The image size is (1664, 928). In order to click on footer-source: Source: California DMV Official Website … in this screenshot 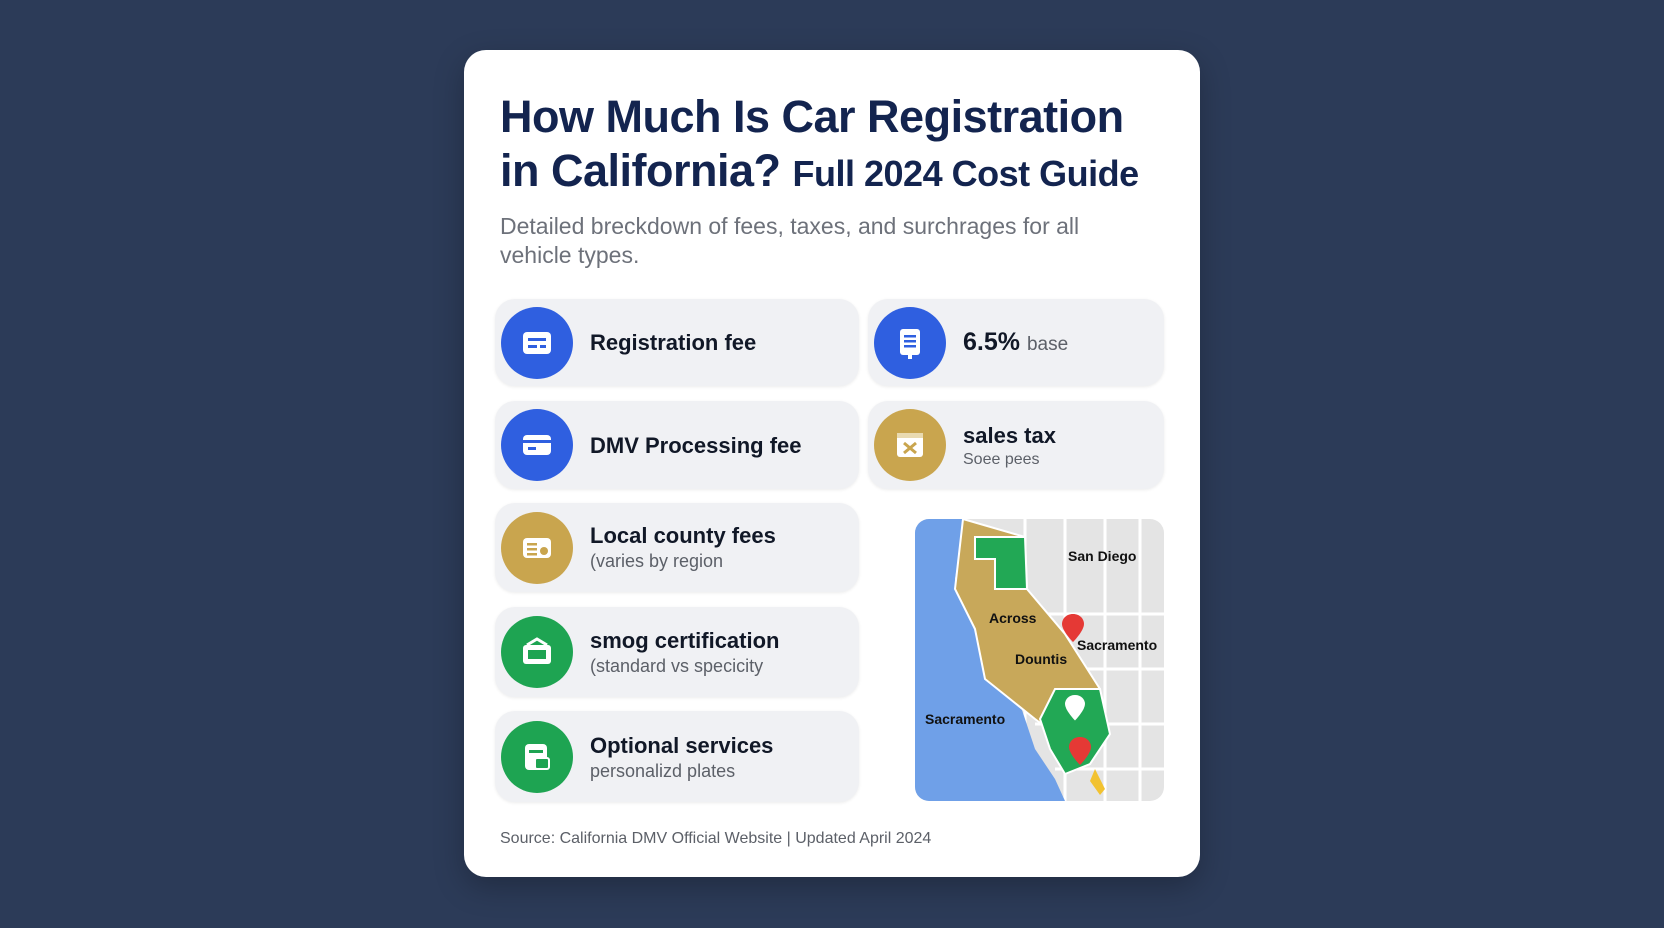, I will do `click(716, 838)`.